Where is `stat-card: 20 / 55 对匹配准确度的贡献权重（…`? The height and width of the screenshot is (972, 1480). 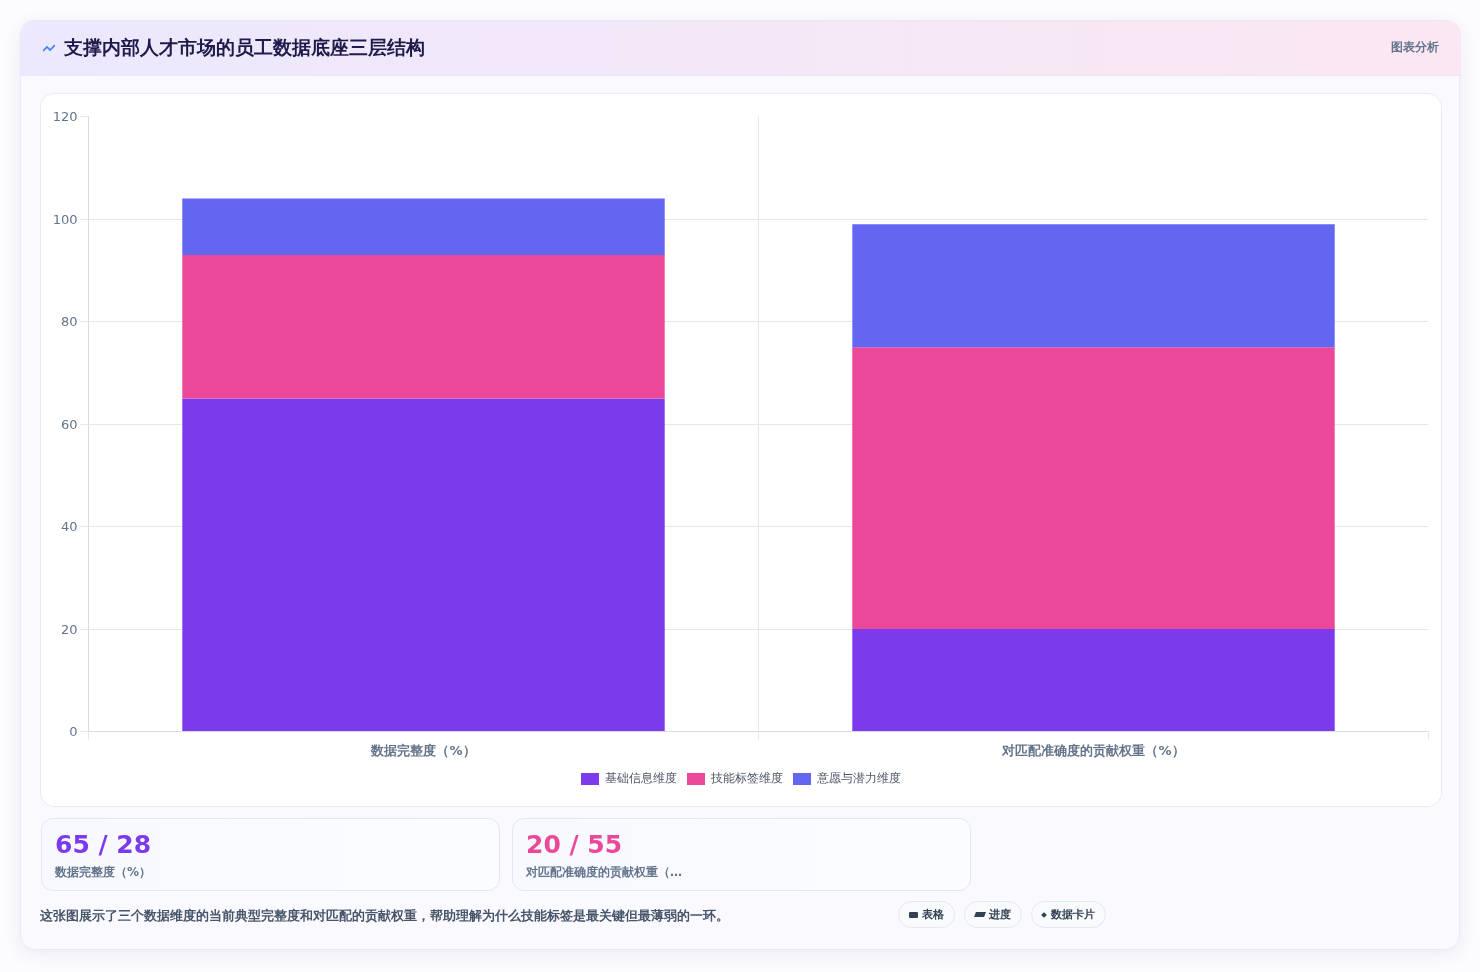 stat-card: 20 / 55 对匹配准确度的贡献权重（… is located at coordinates (741, 854).